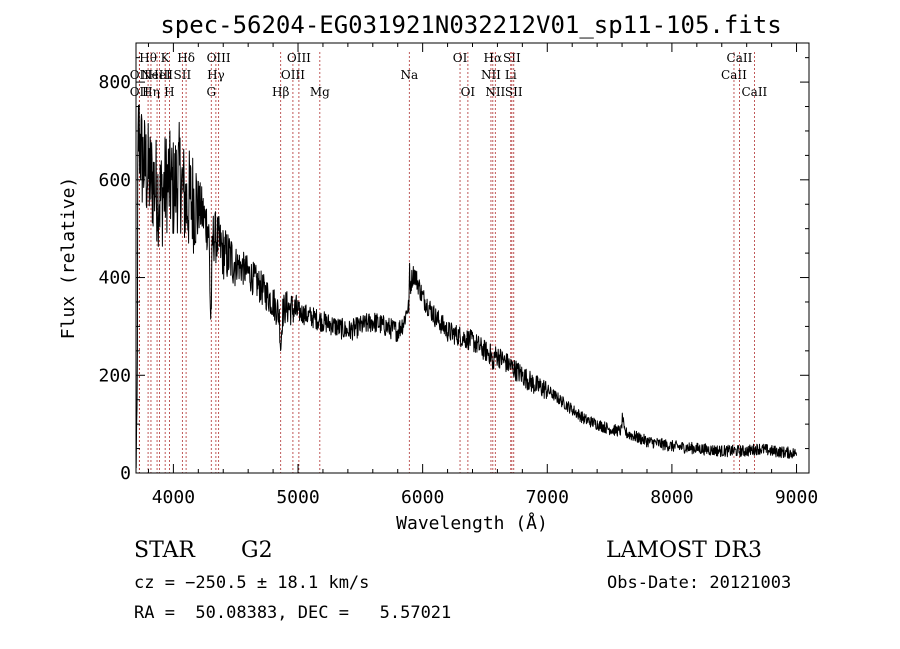  What do you see at coordinates (211, 92) in the screenshot?
I see `spectral-line-label: G` at bounding box center [211, 92].